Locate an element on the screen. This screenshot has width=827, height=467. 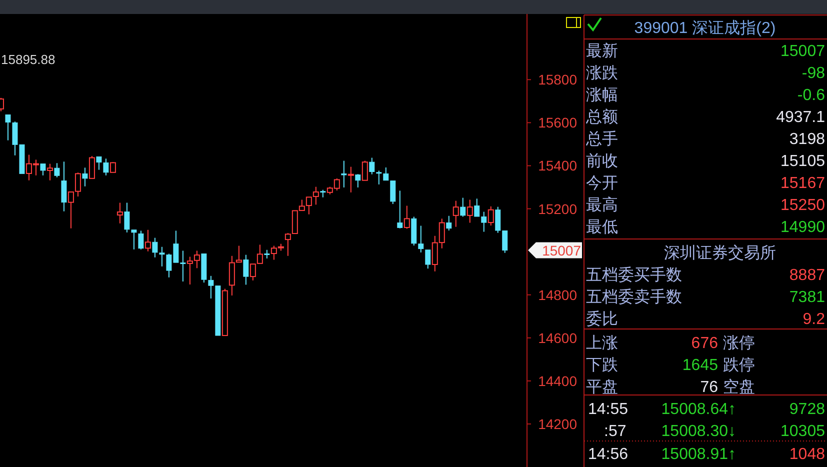
text: 今开 is located at coordinates (602, 183).